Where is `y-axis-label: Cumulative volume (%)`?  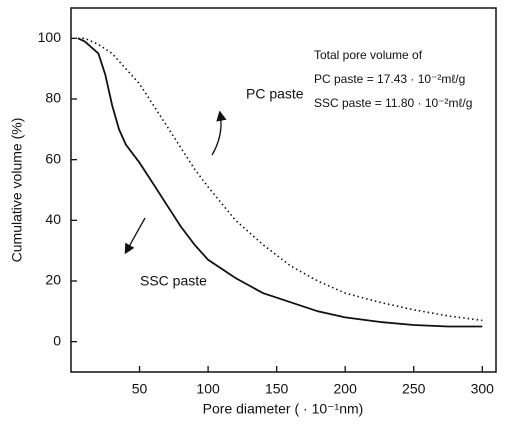
y-axis-label: Cumulative volume (%) is located at coordinates (17, 190).